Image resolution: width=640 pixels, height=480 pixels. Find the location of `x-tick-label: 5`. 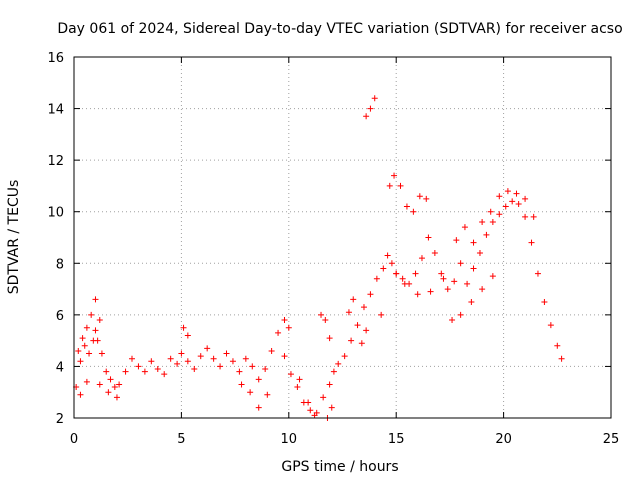

x-tick-label: 5 is located at coordinates (181, 439).